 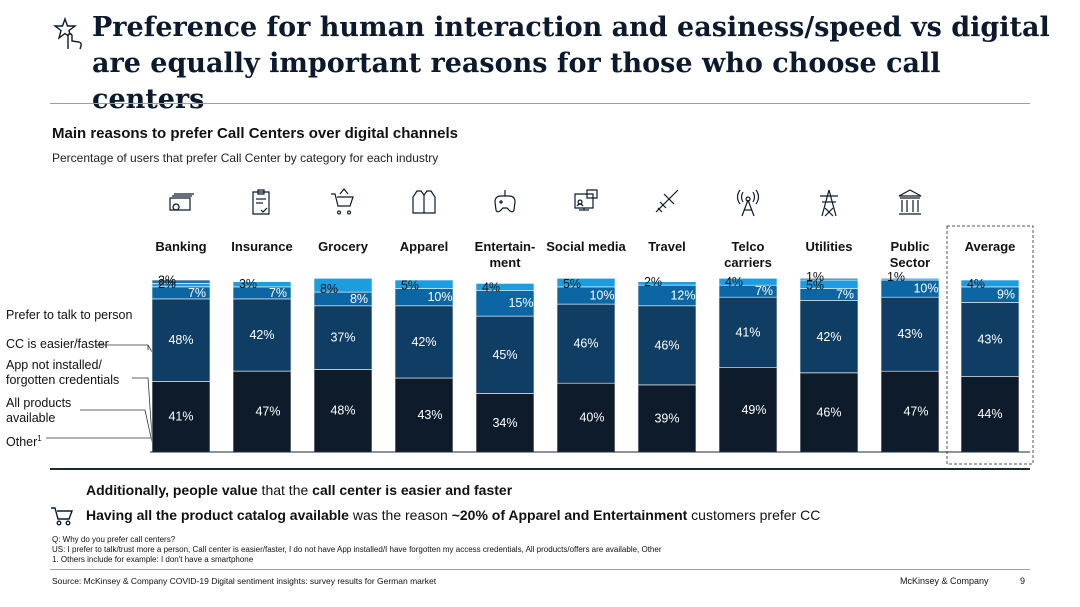 What do you see at coordinates (748, 246) in the screenshot?
I see `category-label: Telco` at bounding box center [748, 246].